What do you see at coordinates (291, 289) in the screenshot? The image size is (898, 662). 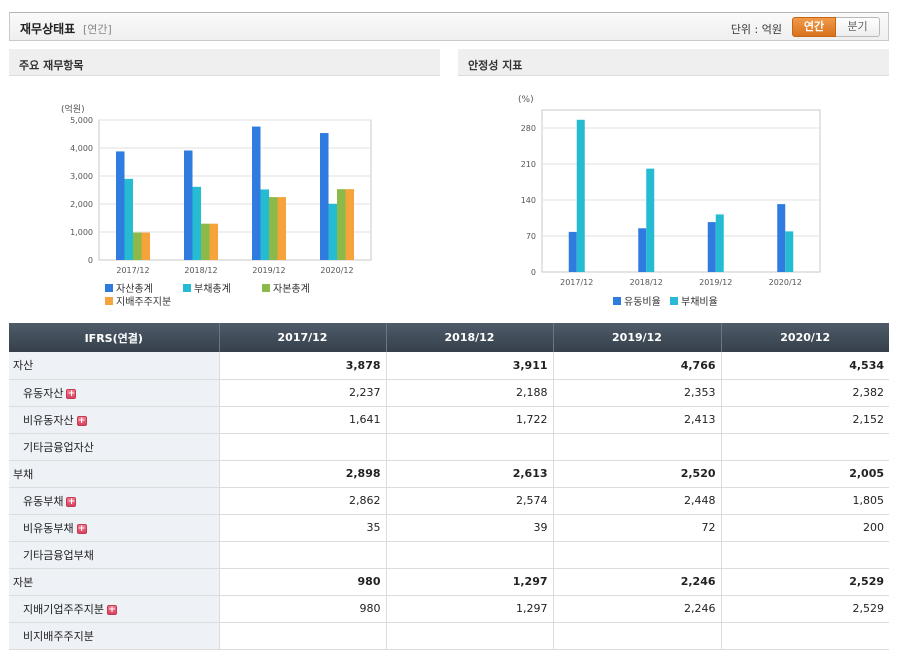 I see `legend-label: 자본총계` at bounding box center [291, 289].